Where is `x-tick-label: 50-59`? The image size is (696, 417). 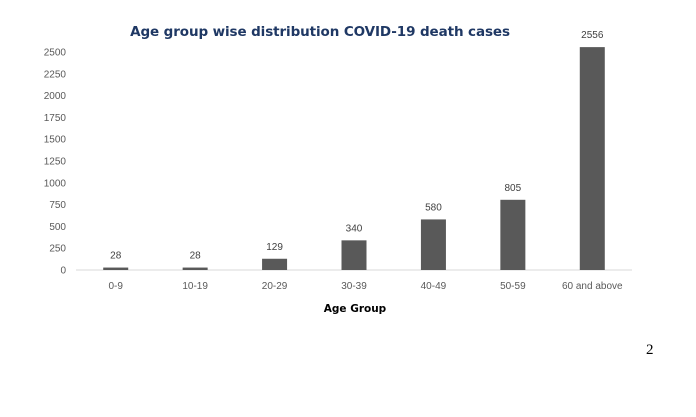
x-tick-label: 50-59 is located at coordinates (513, 286).